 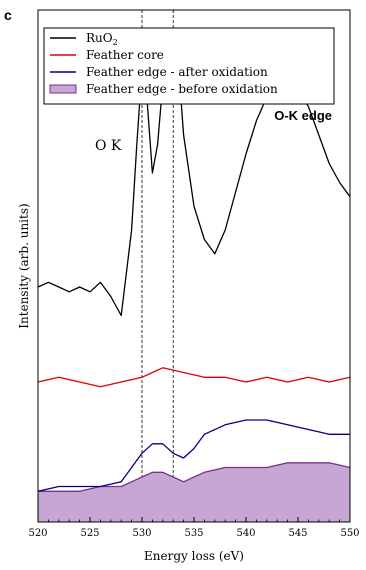 What do you see at coordinates (24, 265) in the screenshot?
I see `y-axis-label: Intensity (arb. units)` at bounding box center [24, 265].